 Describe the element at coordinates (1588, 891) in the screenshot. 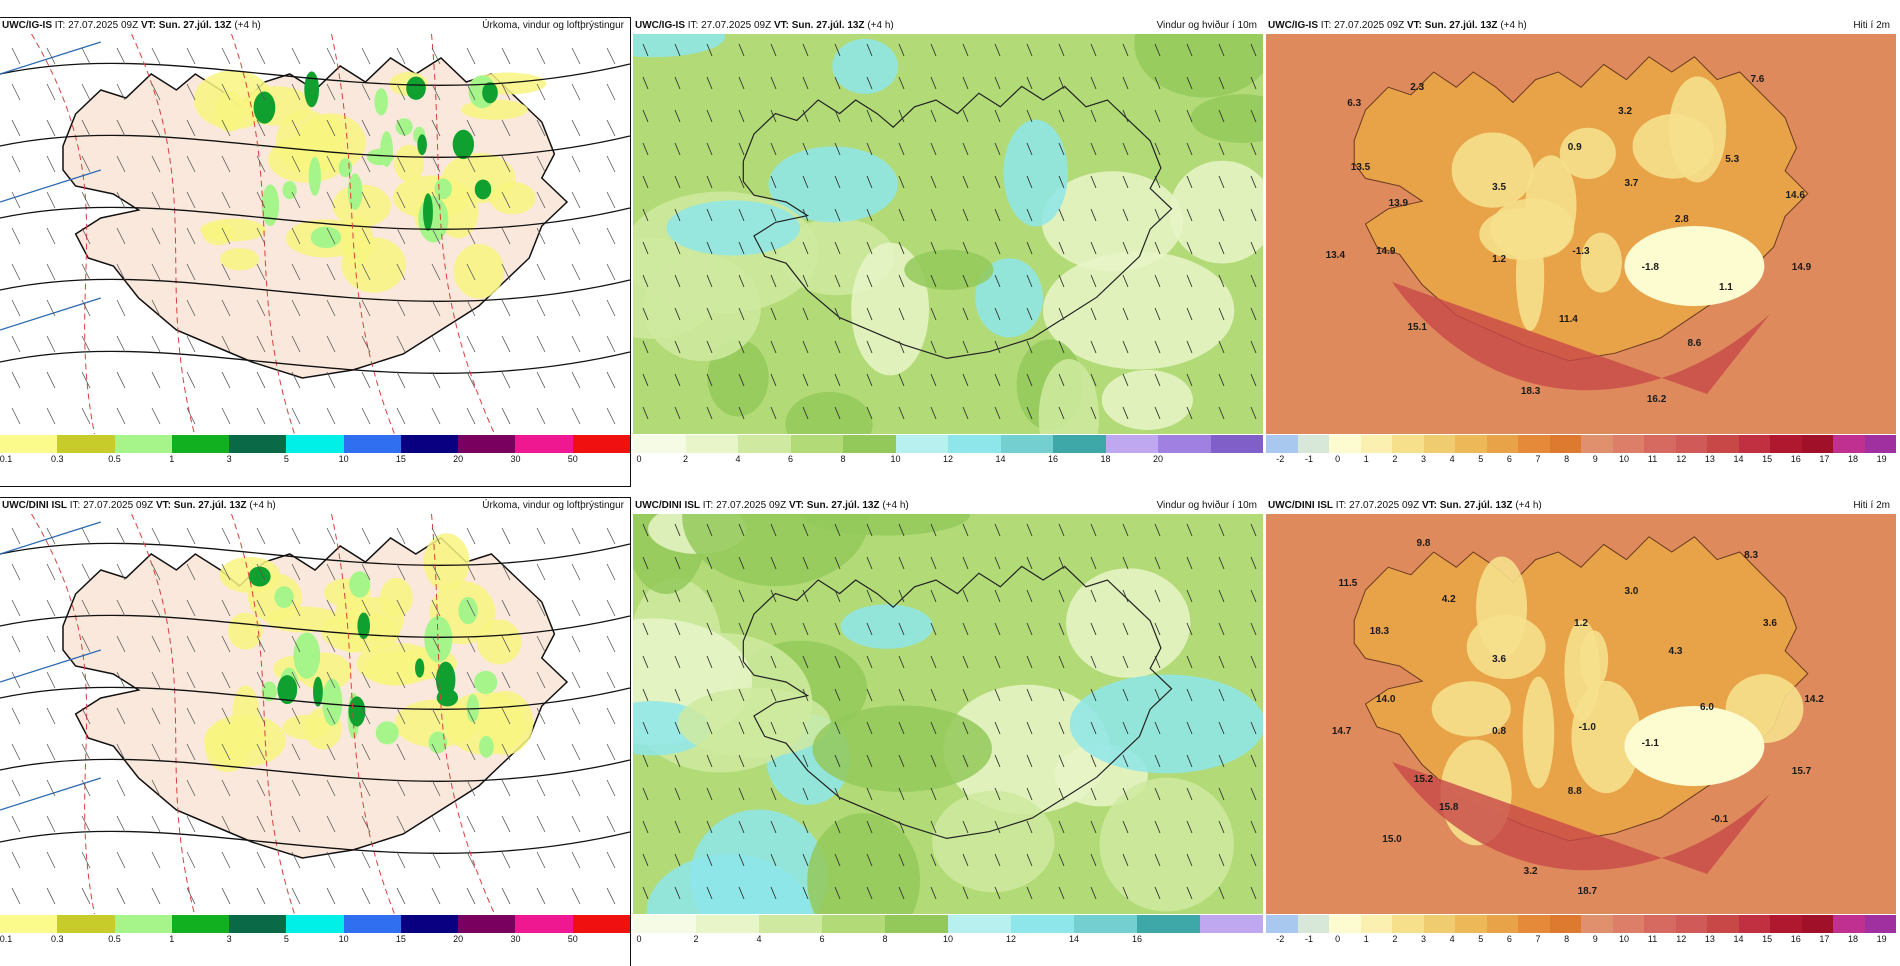

I see `temperature-label: 18.7` at that location.